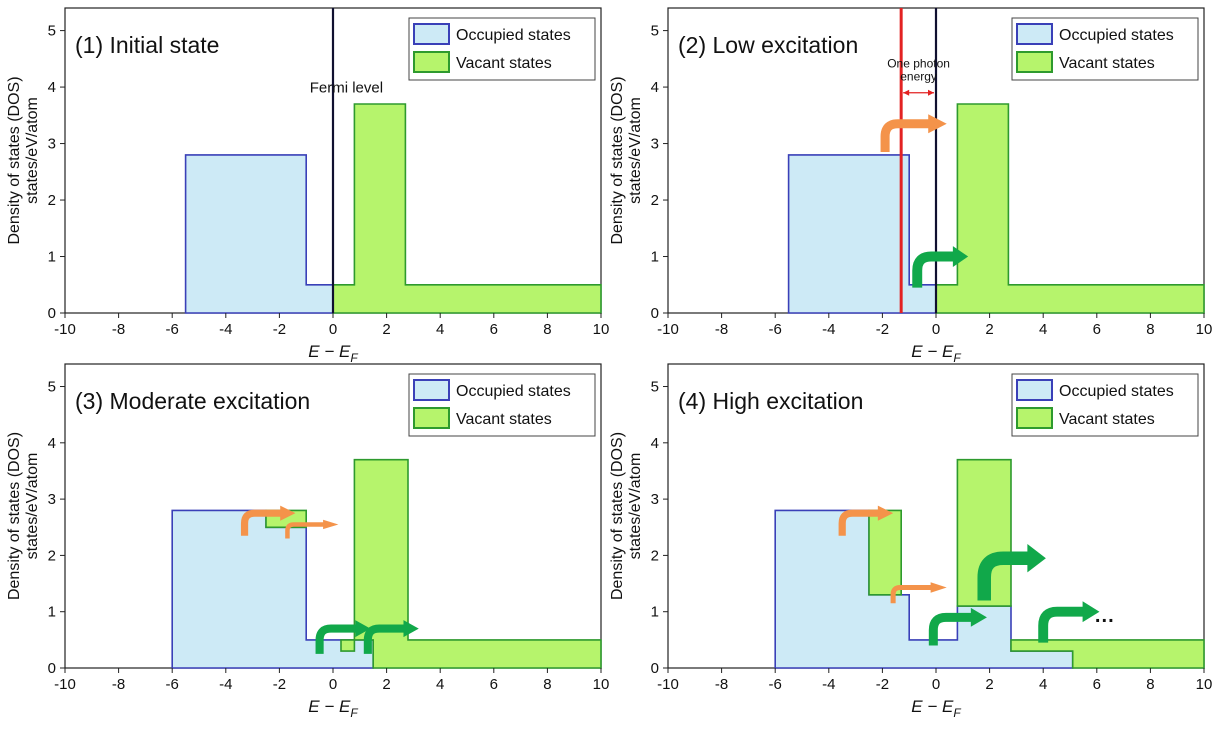 The image size is (1227, 729). Describe the element at coordinates (906, 92) in the screenshot. I see `photon-span-head-left` at that location.